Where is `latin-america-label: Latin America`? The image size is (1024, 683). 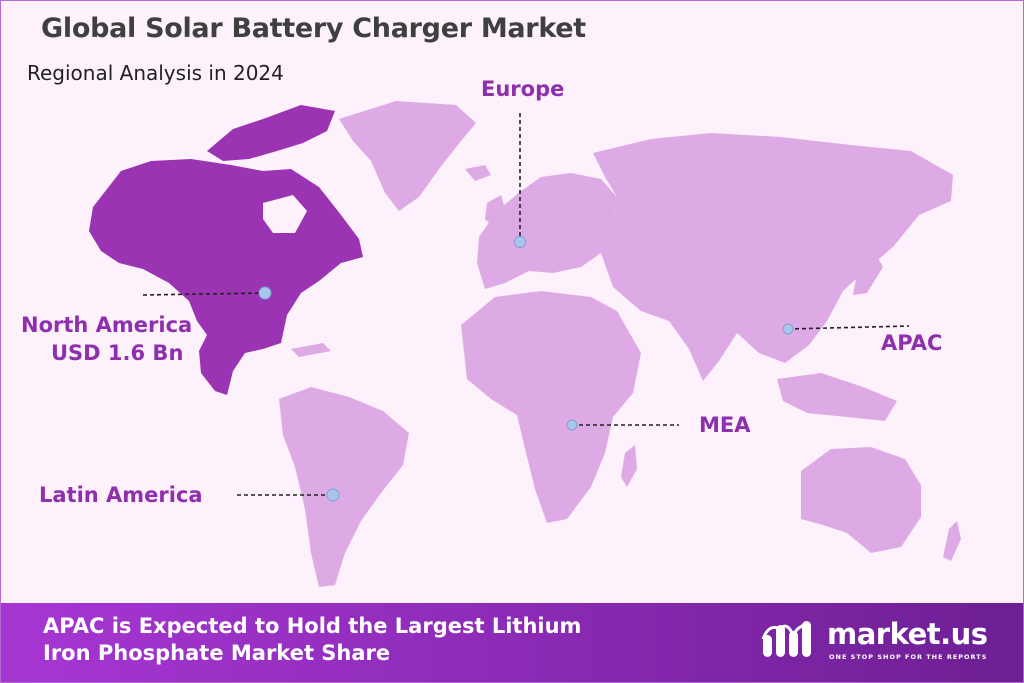
latin-america-label: Latin America is located at coordinates (121, 495).